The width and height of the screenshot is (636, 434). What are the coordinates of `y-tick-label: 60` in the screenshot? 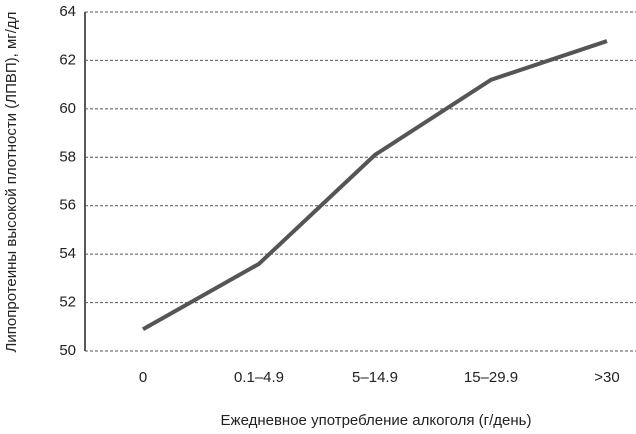 It's located at (67, 108).